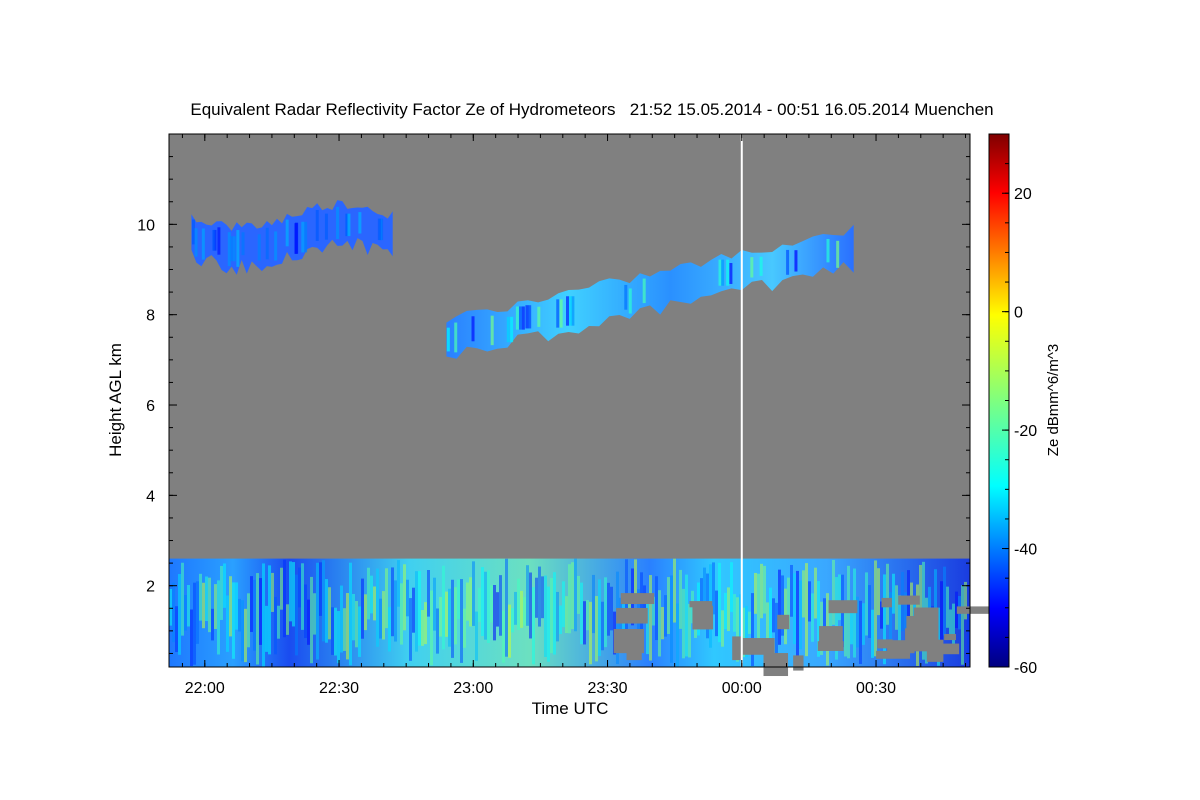 This screenshot has width=1200, height=800. I want to click on y-tick-label: 2, so click(150, 587).